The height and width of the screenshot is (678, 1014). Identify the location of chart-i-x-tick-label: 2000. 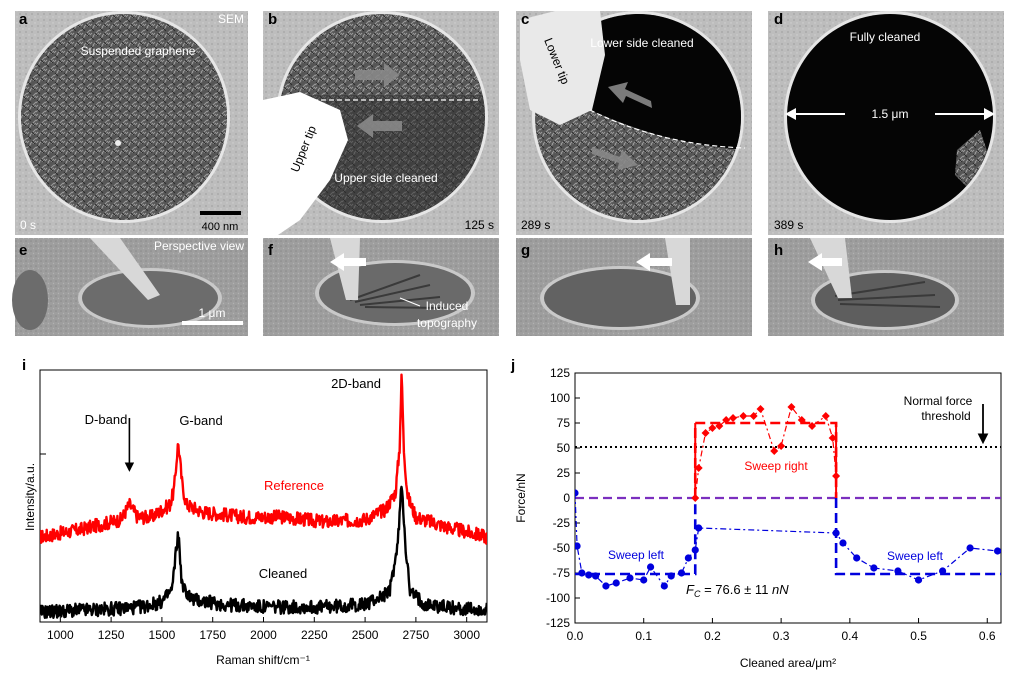
(263, 635).